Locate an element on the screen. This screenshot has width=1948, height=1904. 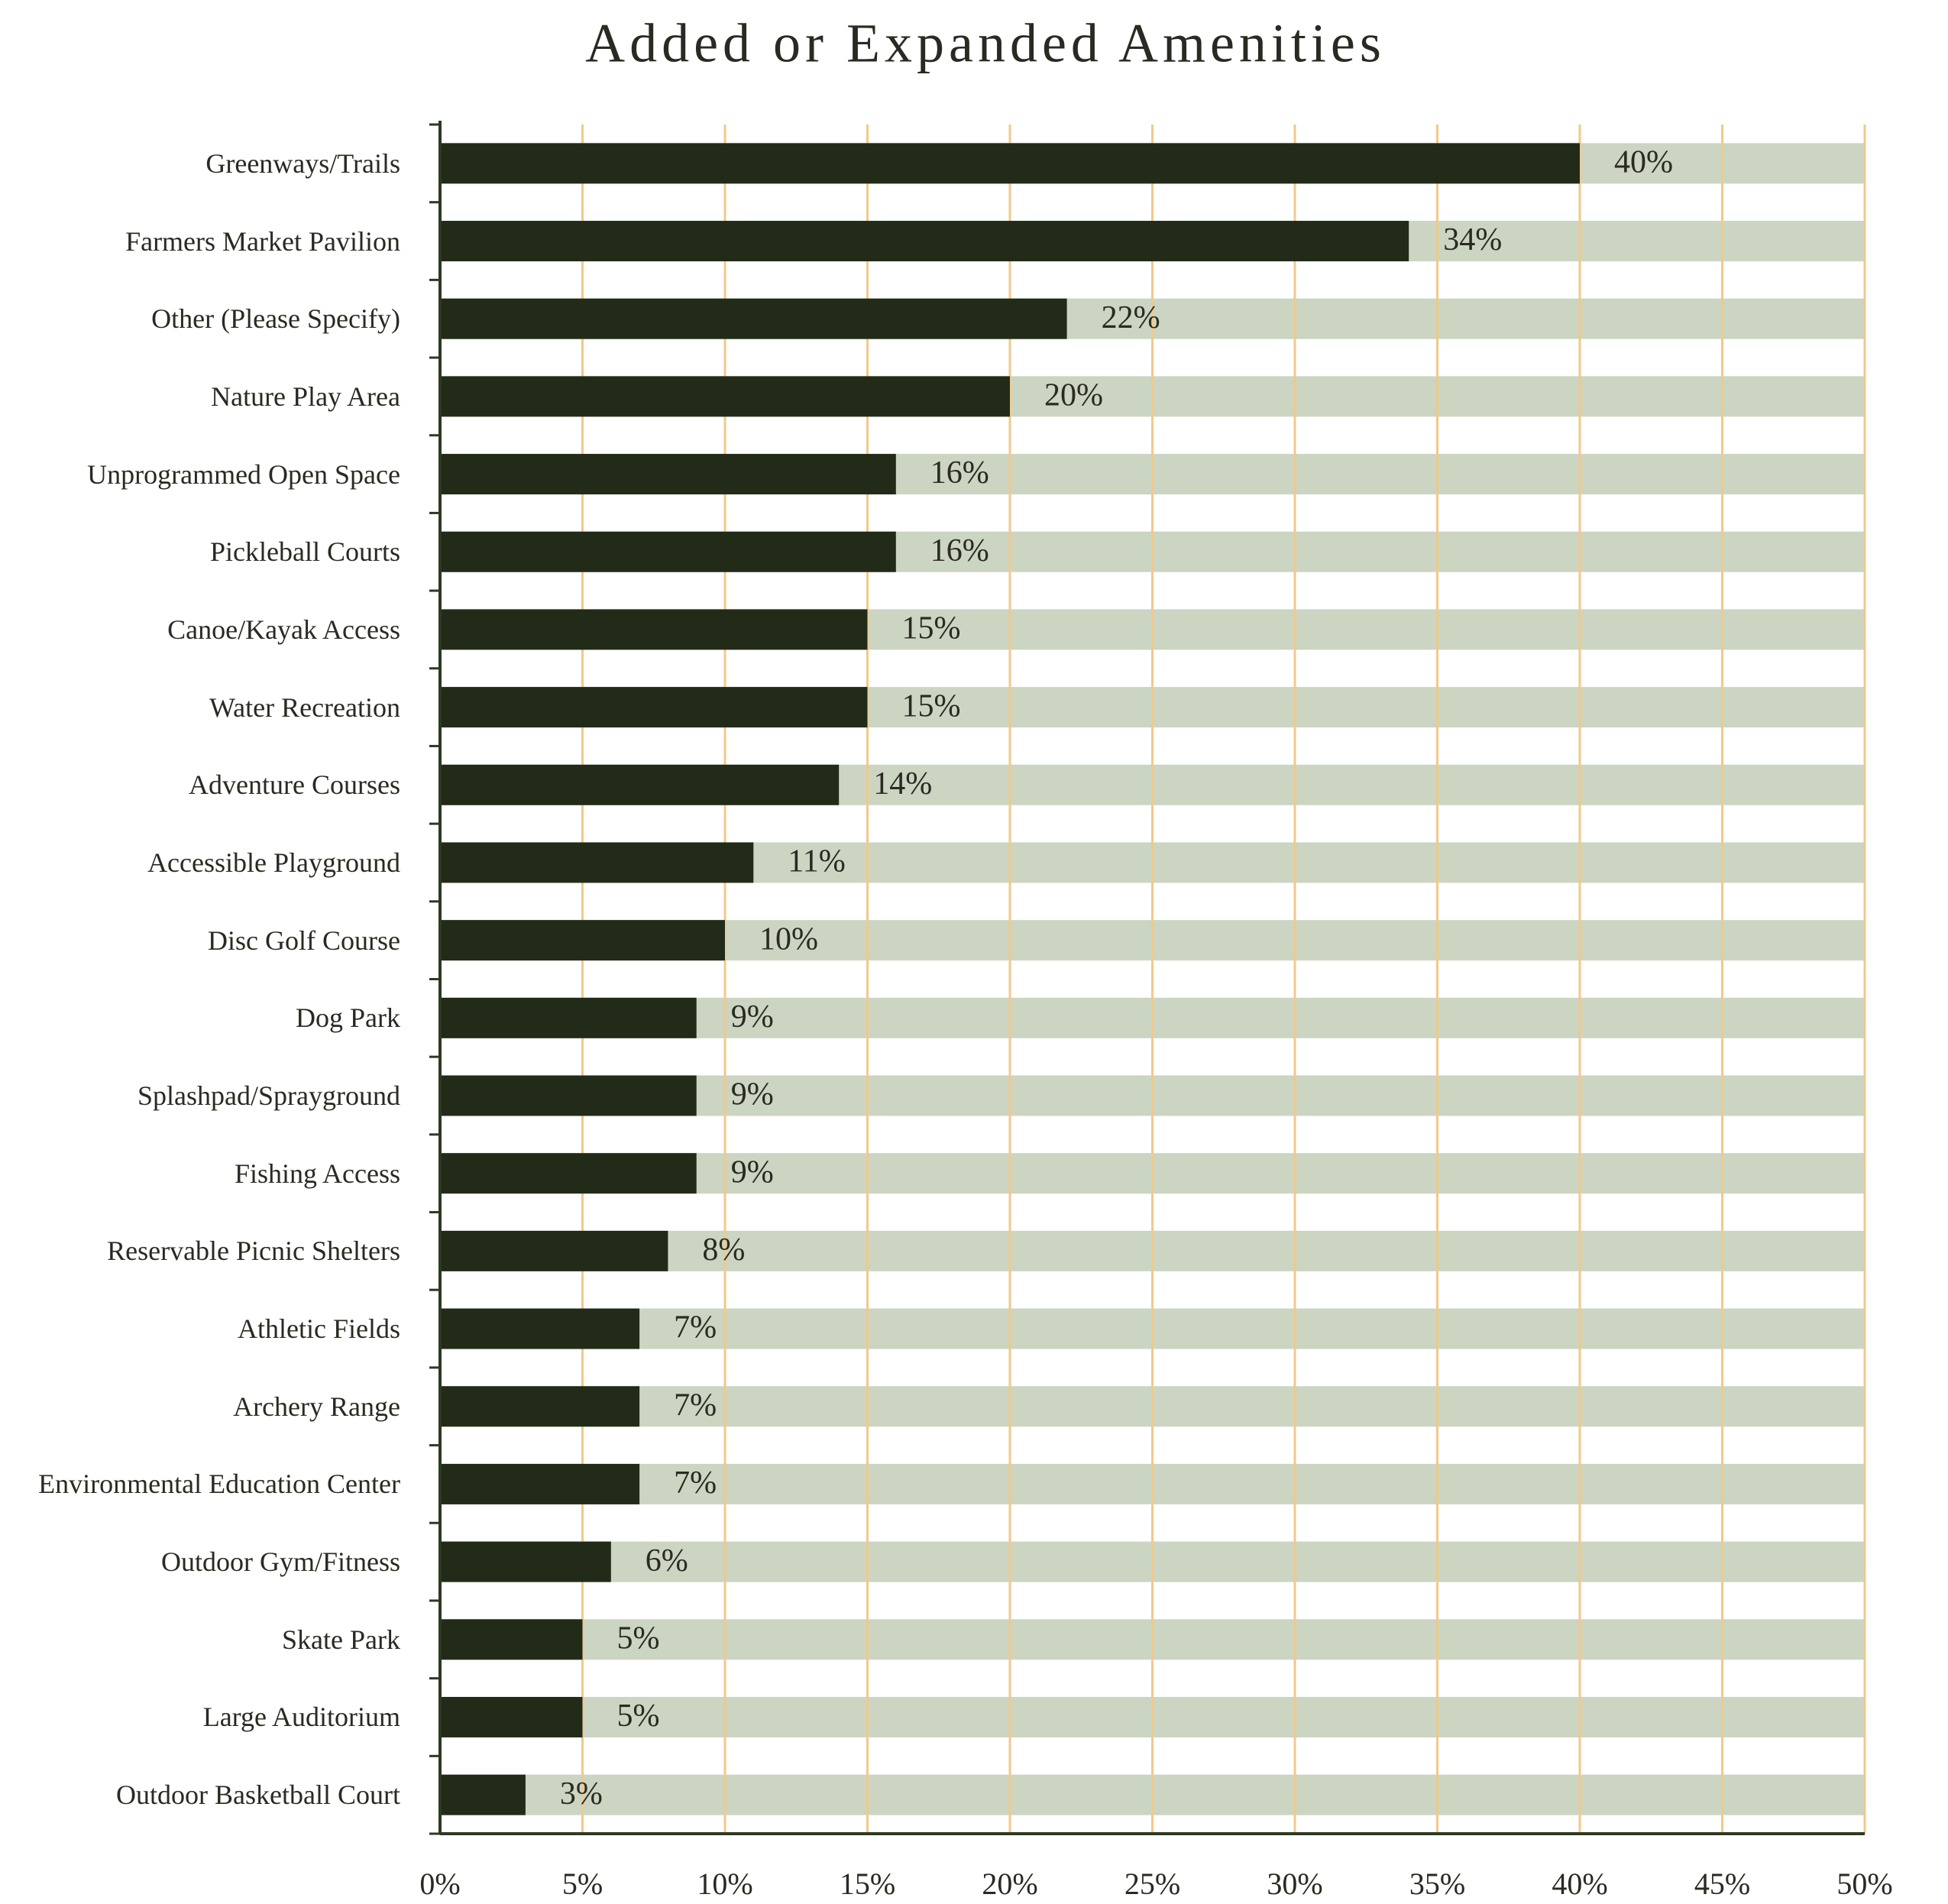
y-tick-label: Dog Park is located at coordinates (348, 1018).